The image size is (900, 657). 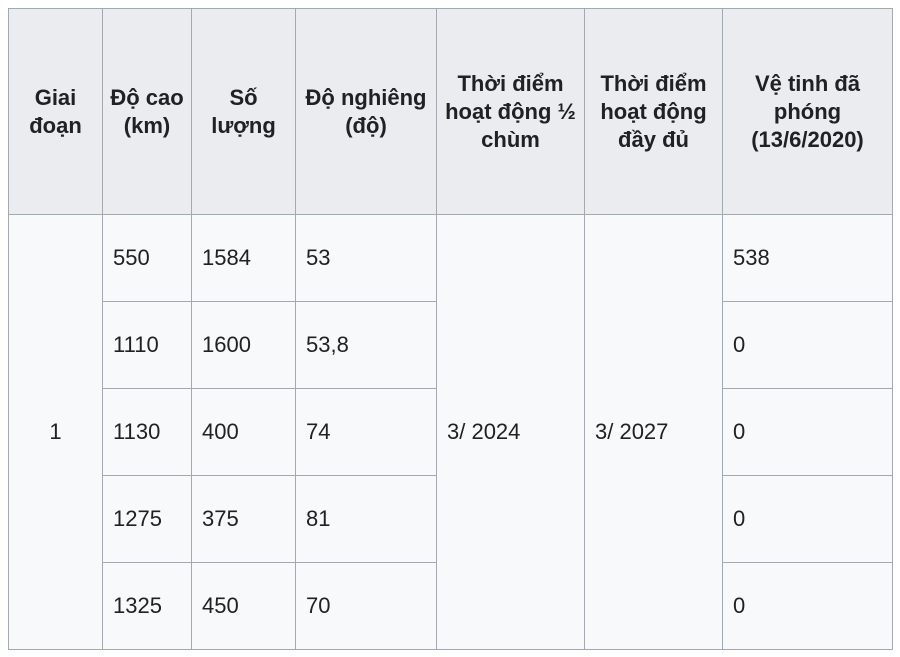 I want to click on header-cell: Độ cao (km), so click(x=147, y=111).